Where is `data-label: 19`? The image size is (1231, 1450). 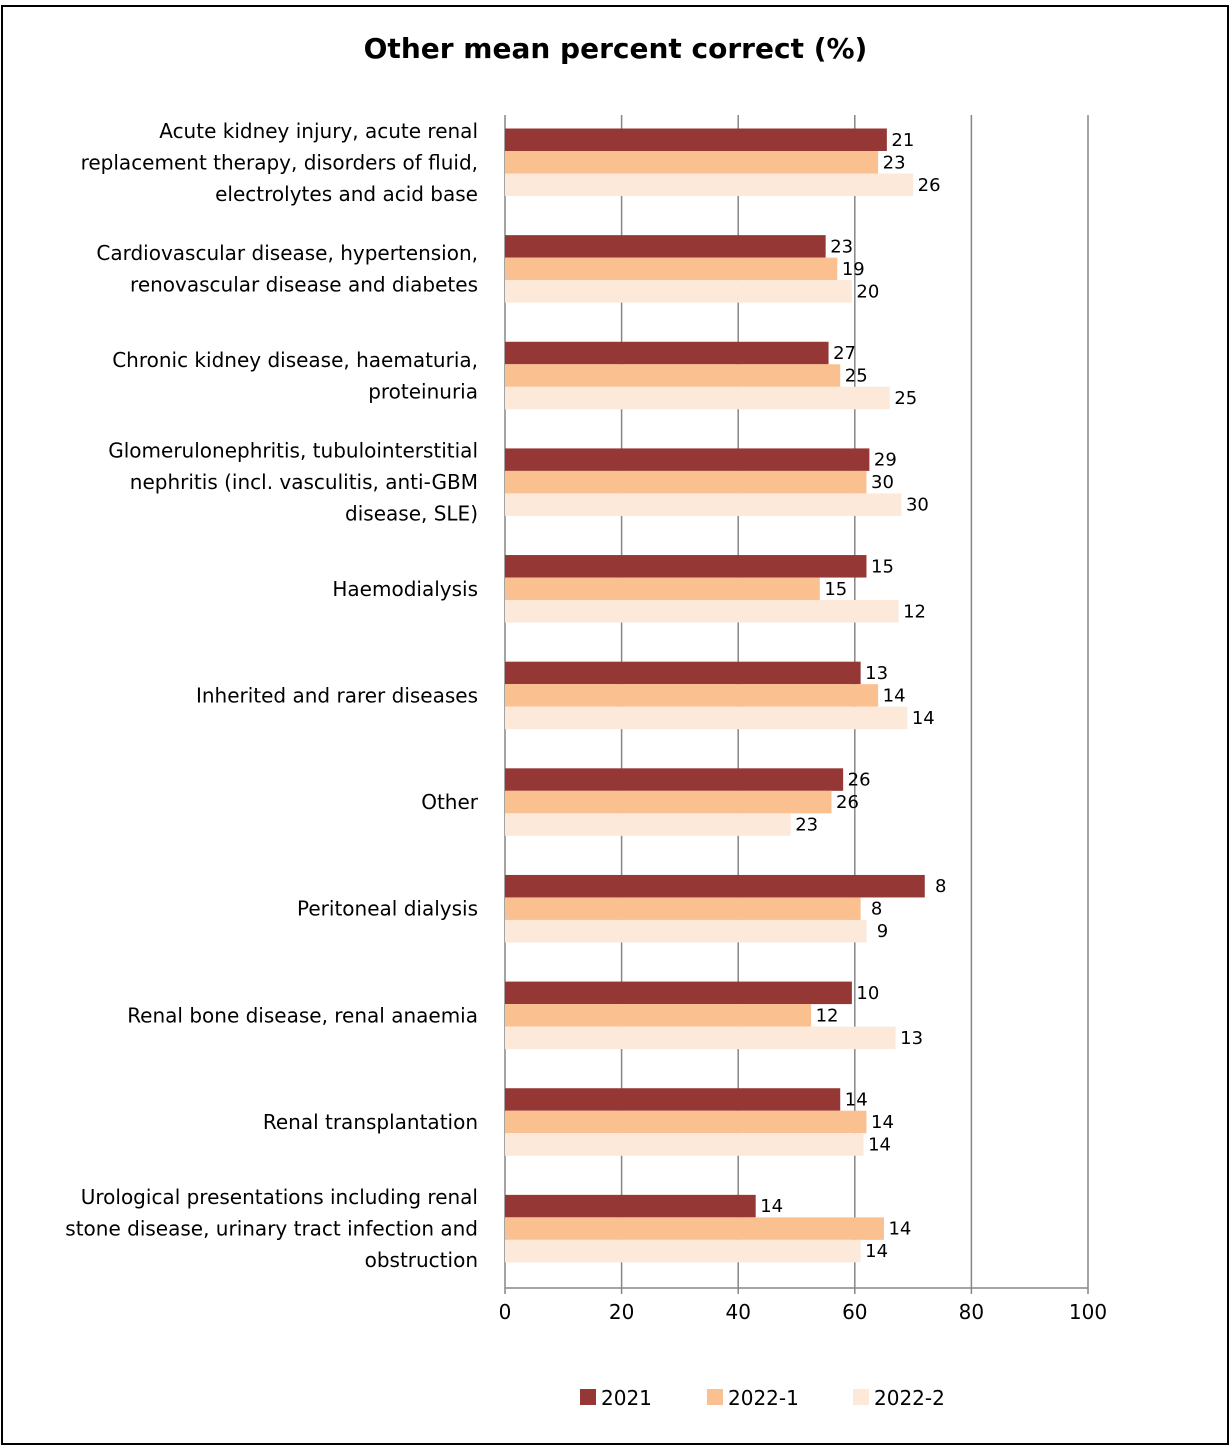
data-label: 19 is located at coordinates (853, 269).